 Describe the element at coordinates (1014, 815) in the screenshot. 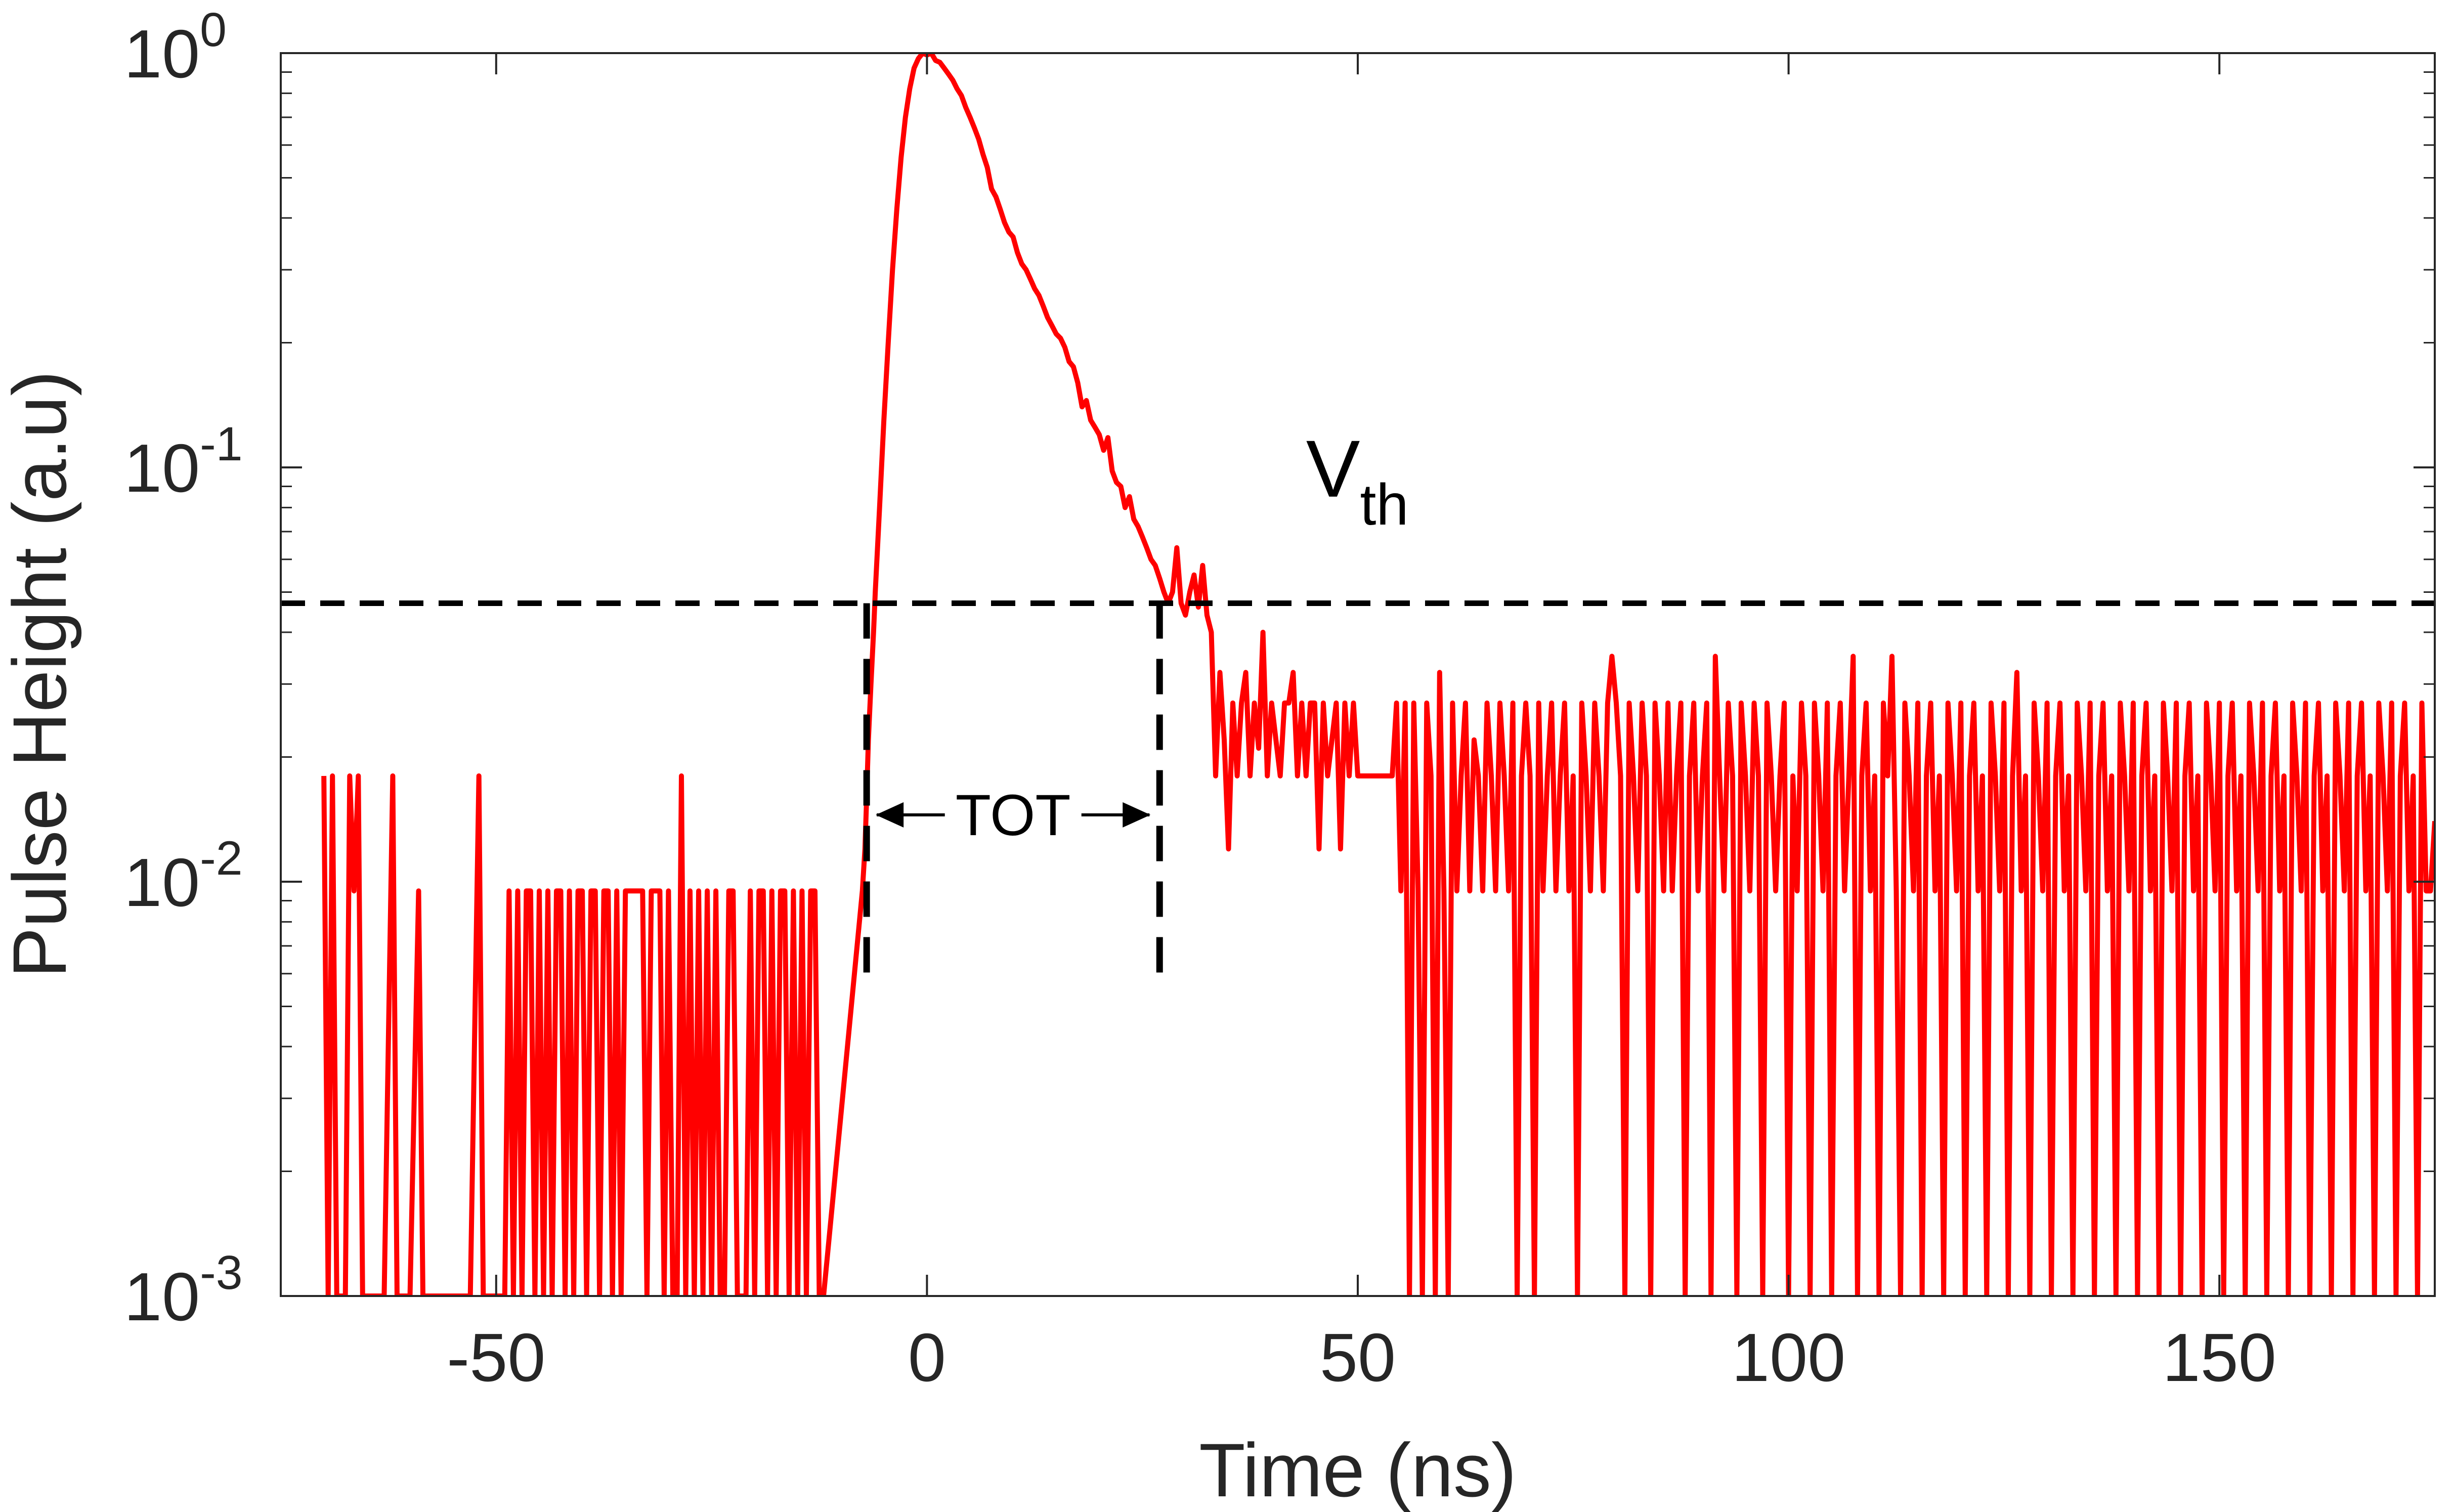

I see `tot-label: TOT` at that location.